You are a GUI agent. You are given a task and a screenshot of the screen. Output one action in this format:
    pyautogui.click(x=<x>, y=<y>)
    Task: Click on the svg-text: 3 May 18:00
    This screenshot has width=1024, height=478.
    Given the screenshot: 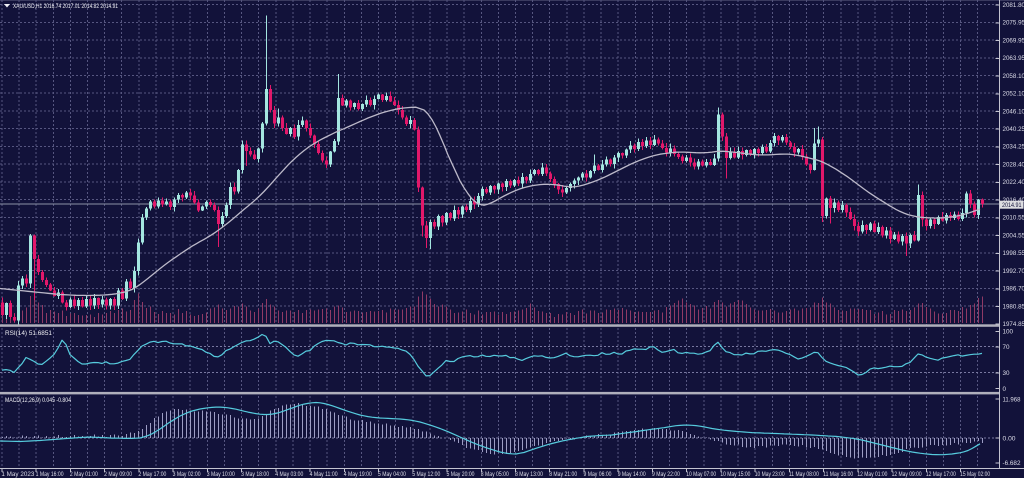 What is the action you would take?
    pyautogui.click(x=255, y=475)
    